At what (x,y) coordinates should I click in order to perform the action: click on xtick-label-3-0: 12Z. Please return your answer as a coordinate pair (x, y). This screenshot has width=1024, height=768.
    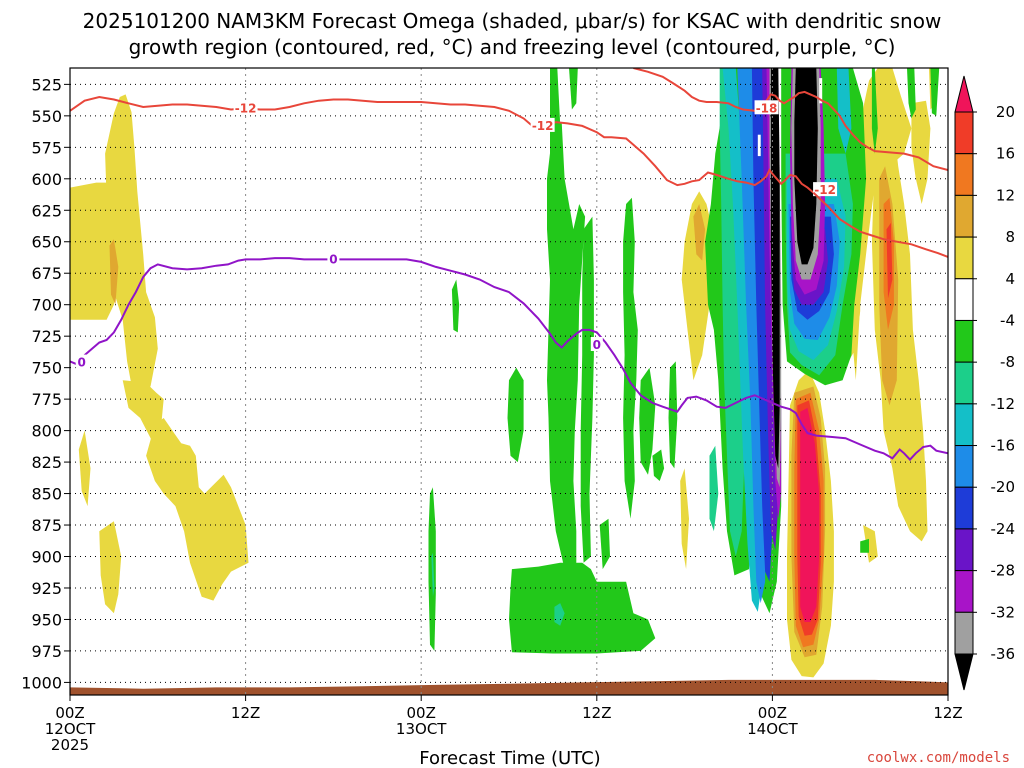
    Looking at the image, I should click on (596, 713).